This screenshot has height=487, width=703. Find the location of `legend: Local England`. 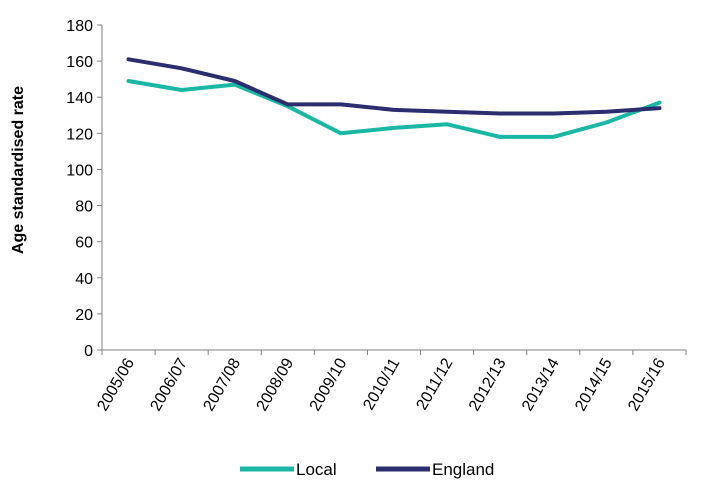

legend: Local England is located at coordinates (367, 469).